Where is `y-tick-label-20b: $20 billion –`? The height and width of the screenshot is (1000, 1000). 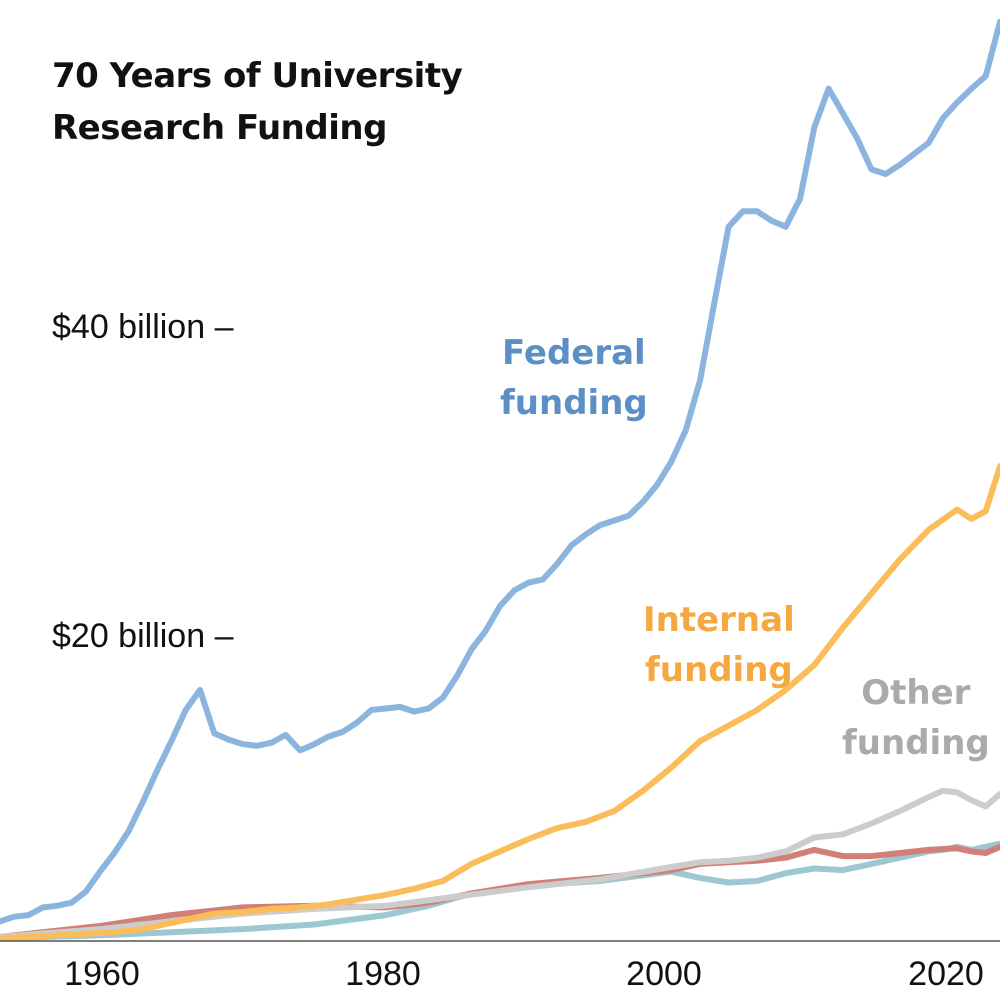
y-tick-label-20b: $20 billion – is located at coordinates (143, 636).